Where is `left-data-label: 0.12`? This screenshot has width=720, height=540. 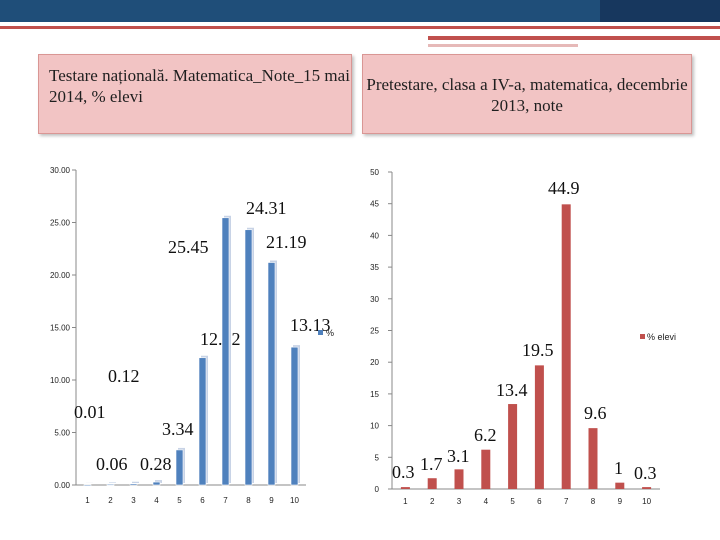 left-data-label: 0.12 is located at coordinates (124, 376).